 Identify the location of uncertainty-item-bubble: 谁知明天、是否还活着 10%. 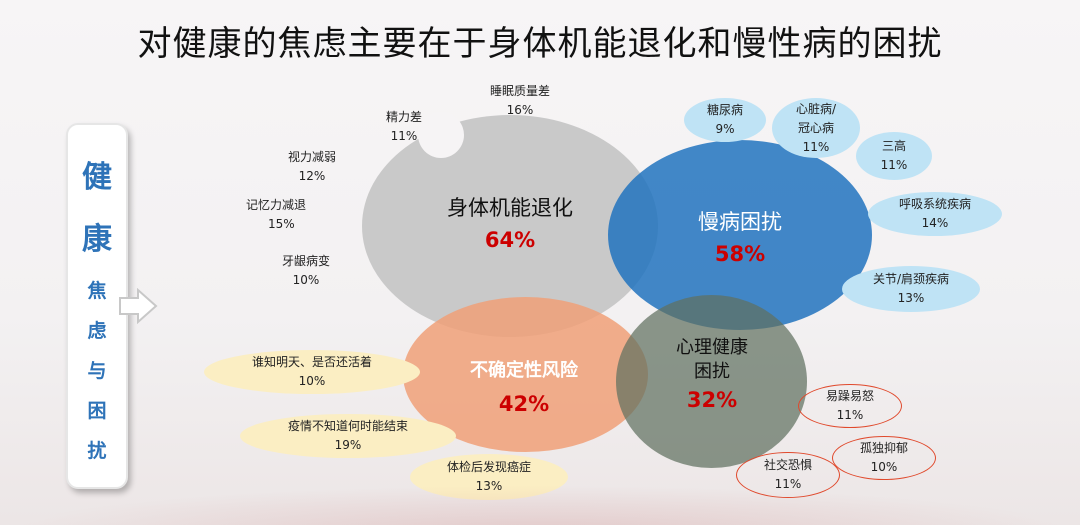
(312, 372).